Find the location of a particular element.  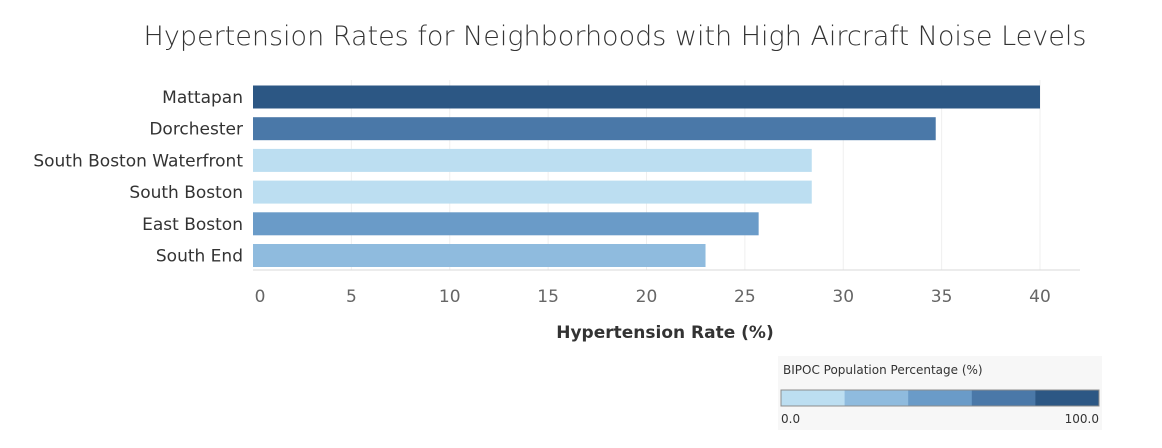

bar-east-boston is located at coordinates (506, 224).